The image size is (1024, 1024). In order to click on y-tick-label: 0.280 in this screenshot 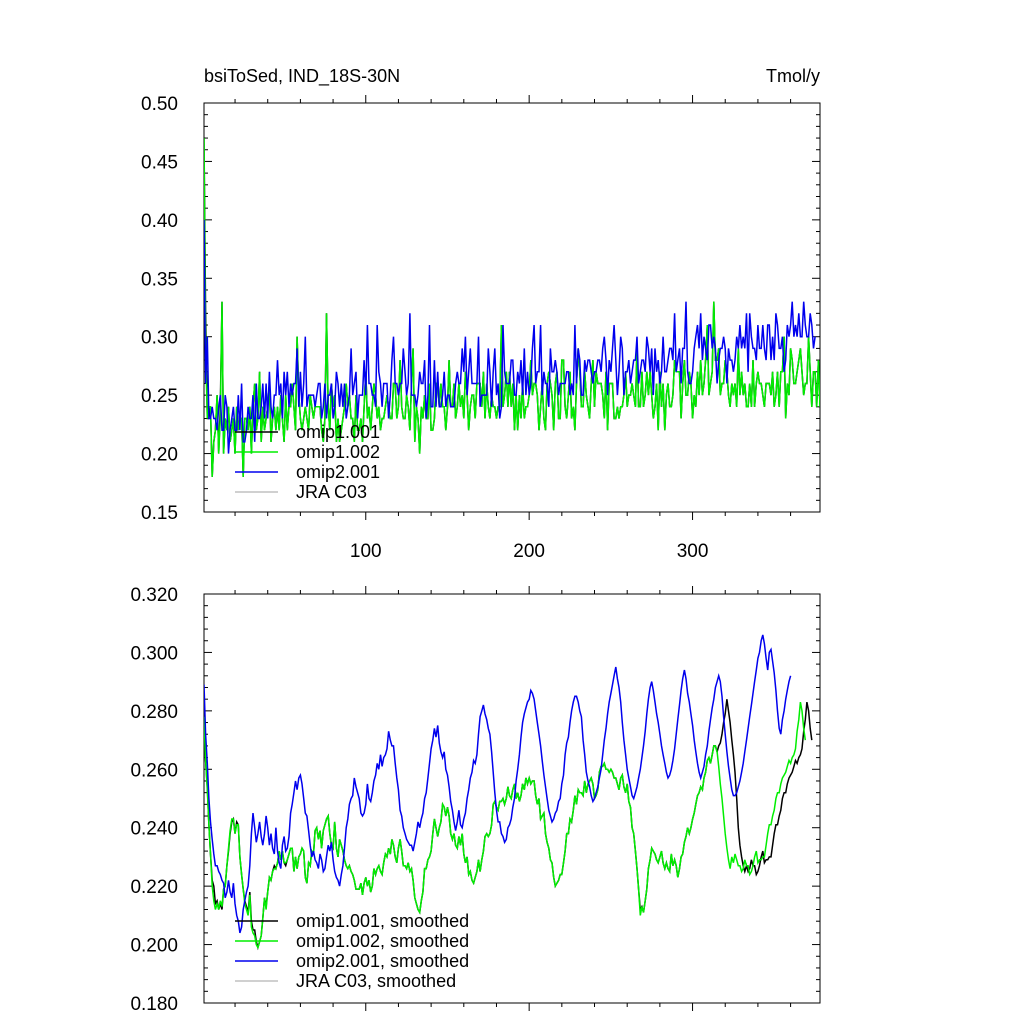, I will do `click(154, 712)`.